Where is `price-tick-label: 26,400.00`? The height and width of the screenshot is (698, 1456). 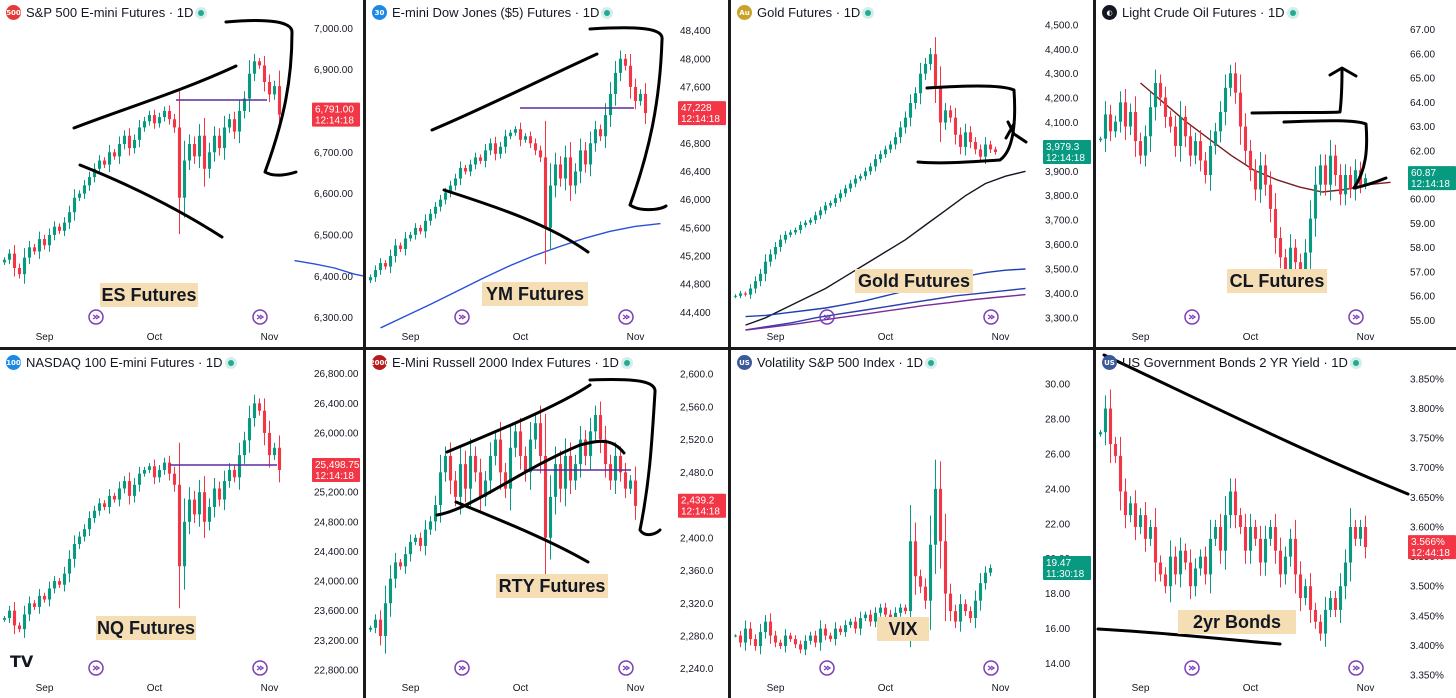
price-tick-label: 26,400.00 is located at coordinates (336, 404).